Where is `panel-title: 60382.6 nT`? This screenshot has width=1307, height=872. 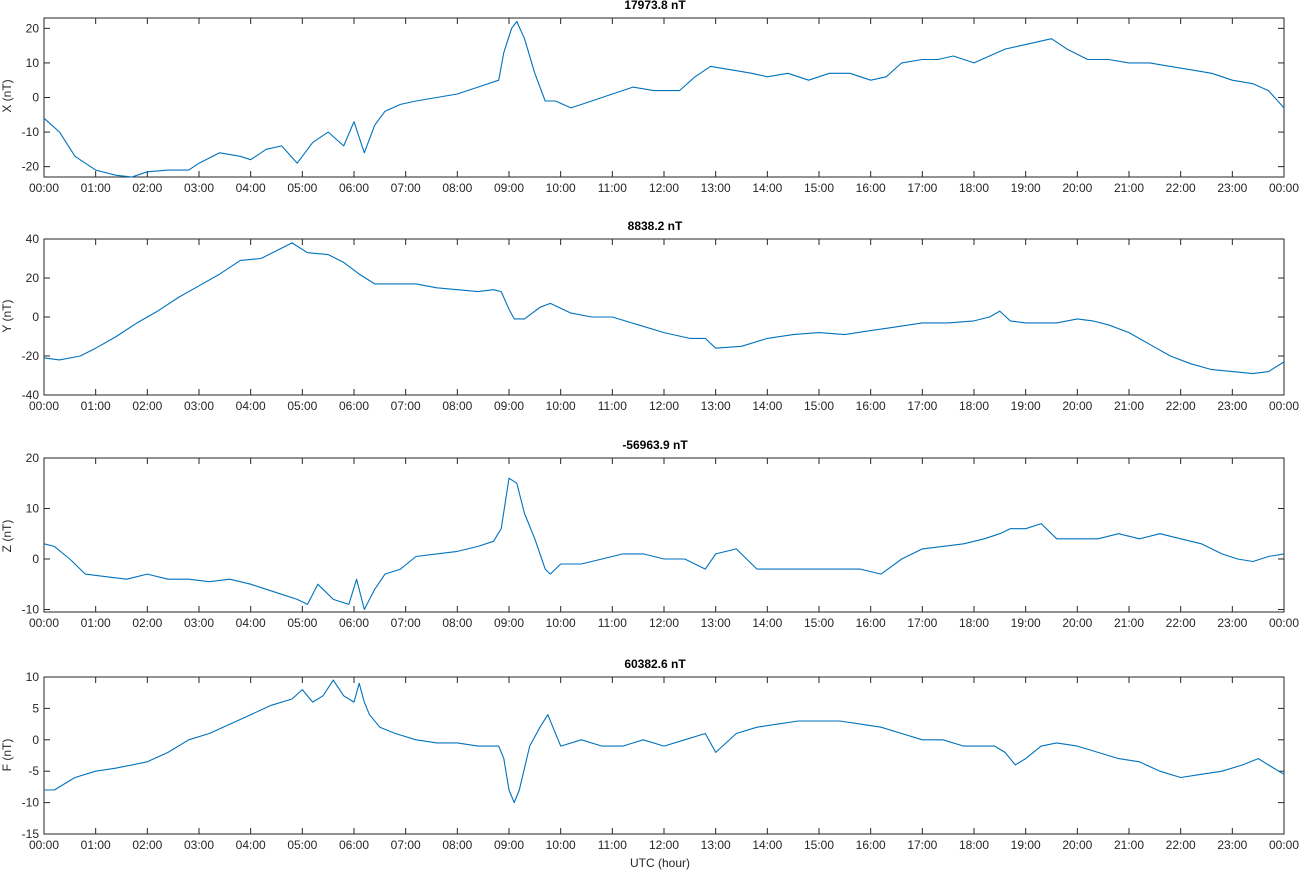
panel-title: 60382.6 nT is located at coordinates (655, 664).